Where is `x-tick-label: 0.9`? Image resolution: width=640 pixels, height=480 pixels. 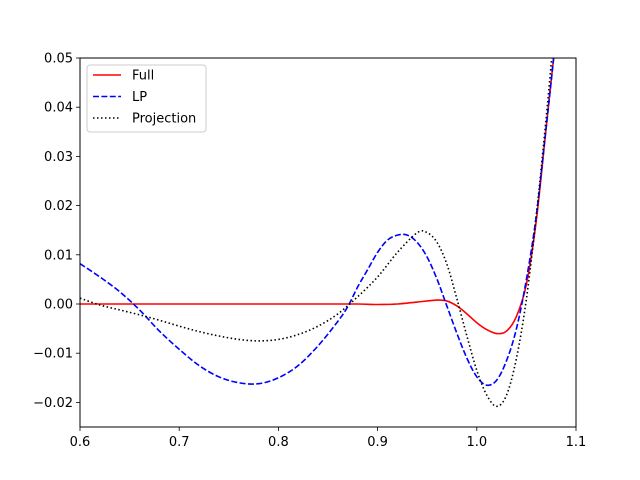 x-tick-label: 0.9 is located at coordinates (377, 442).